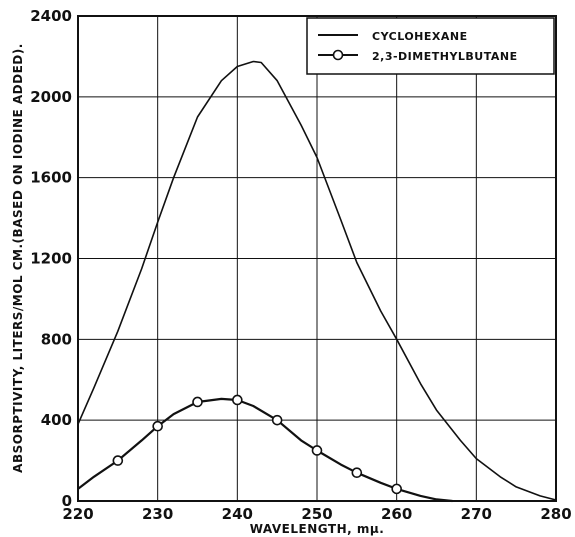  I want to click on y-tick-label: 800, so click(56, 339).